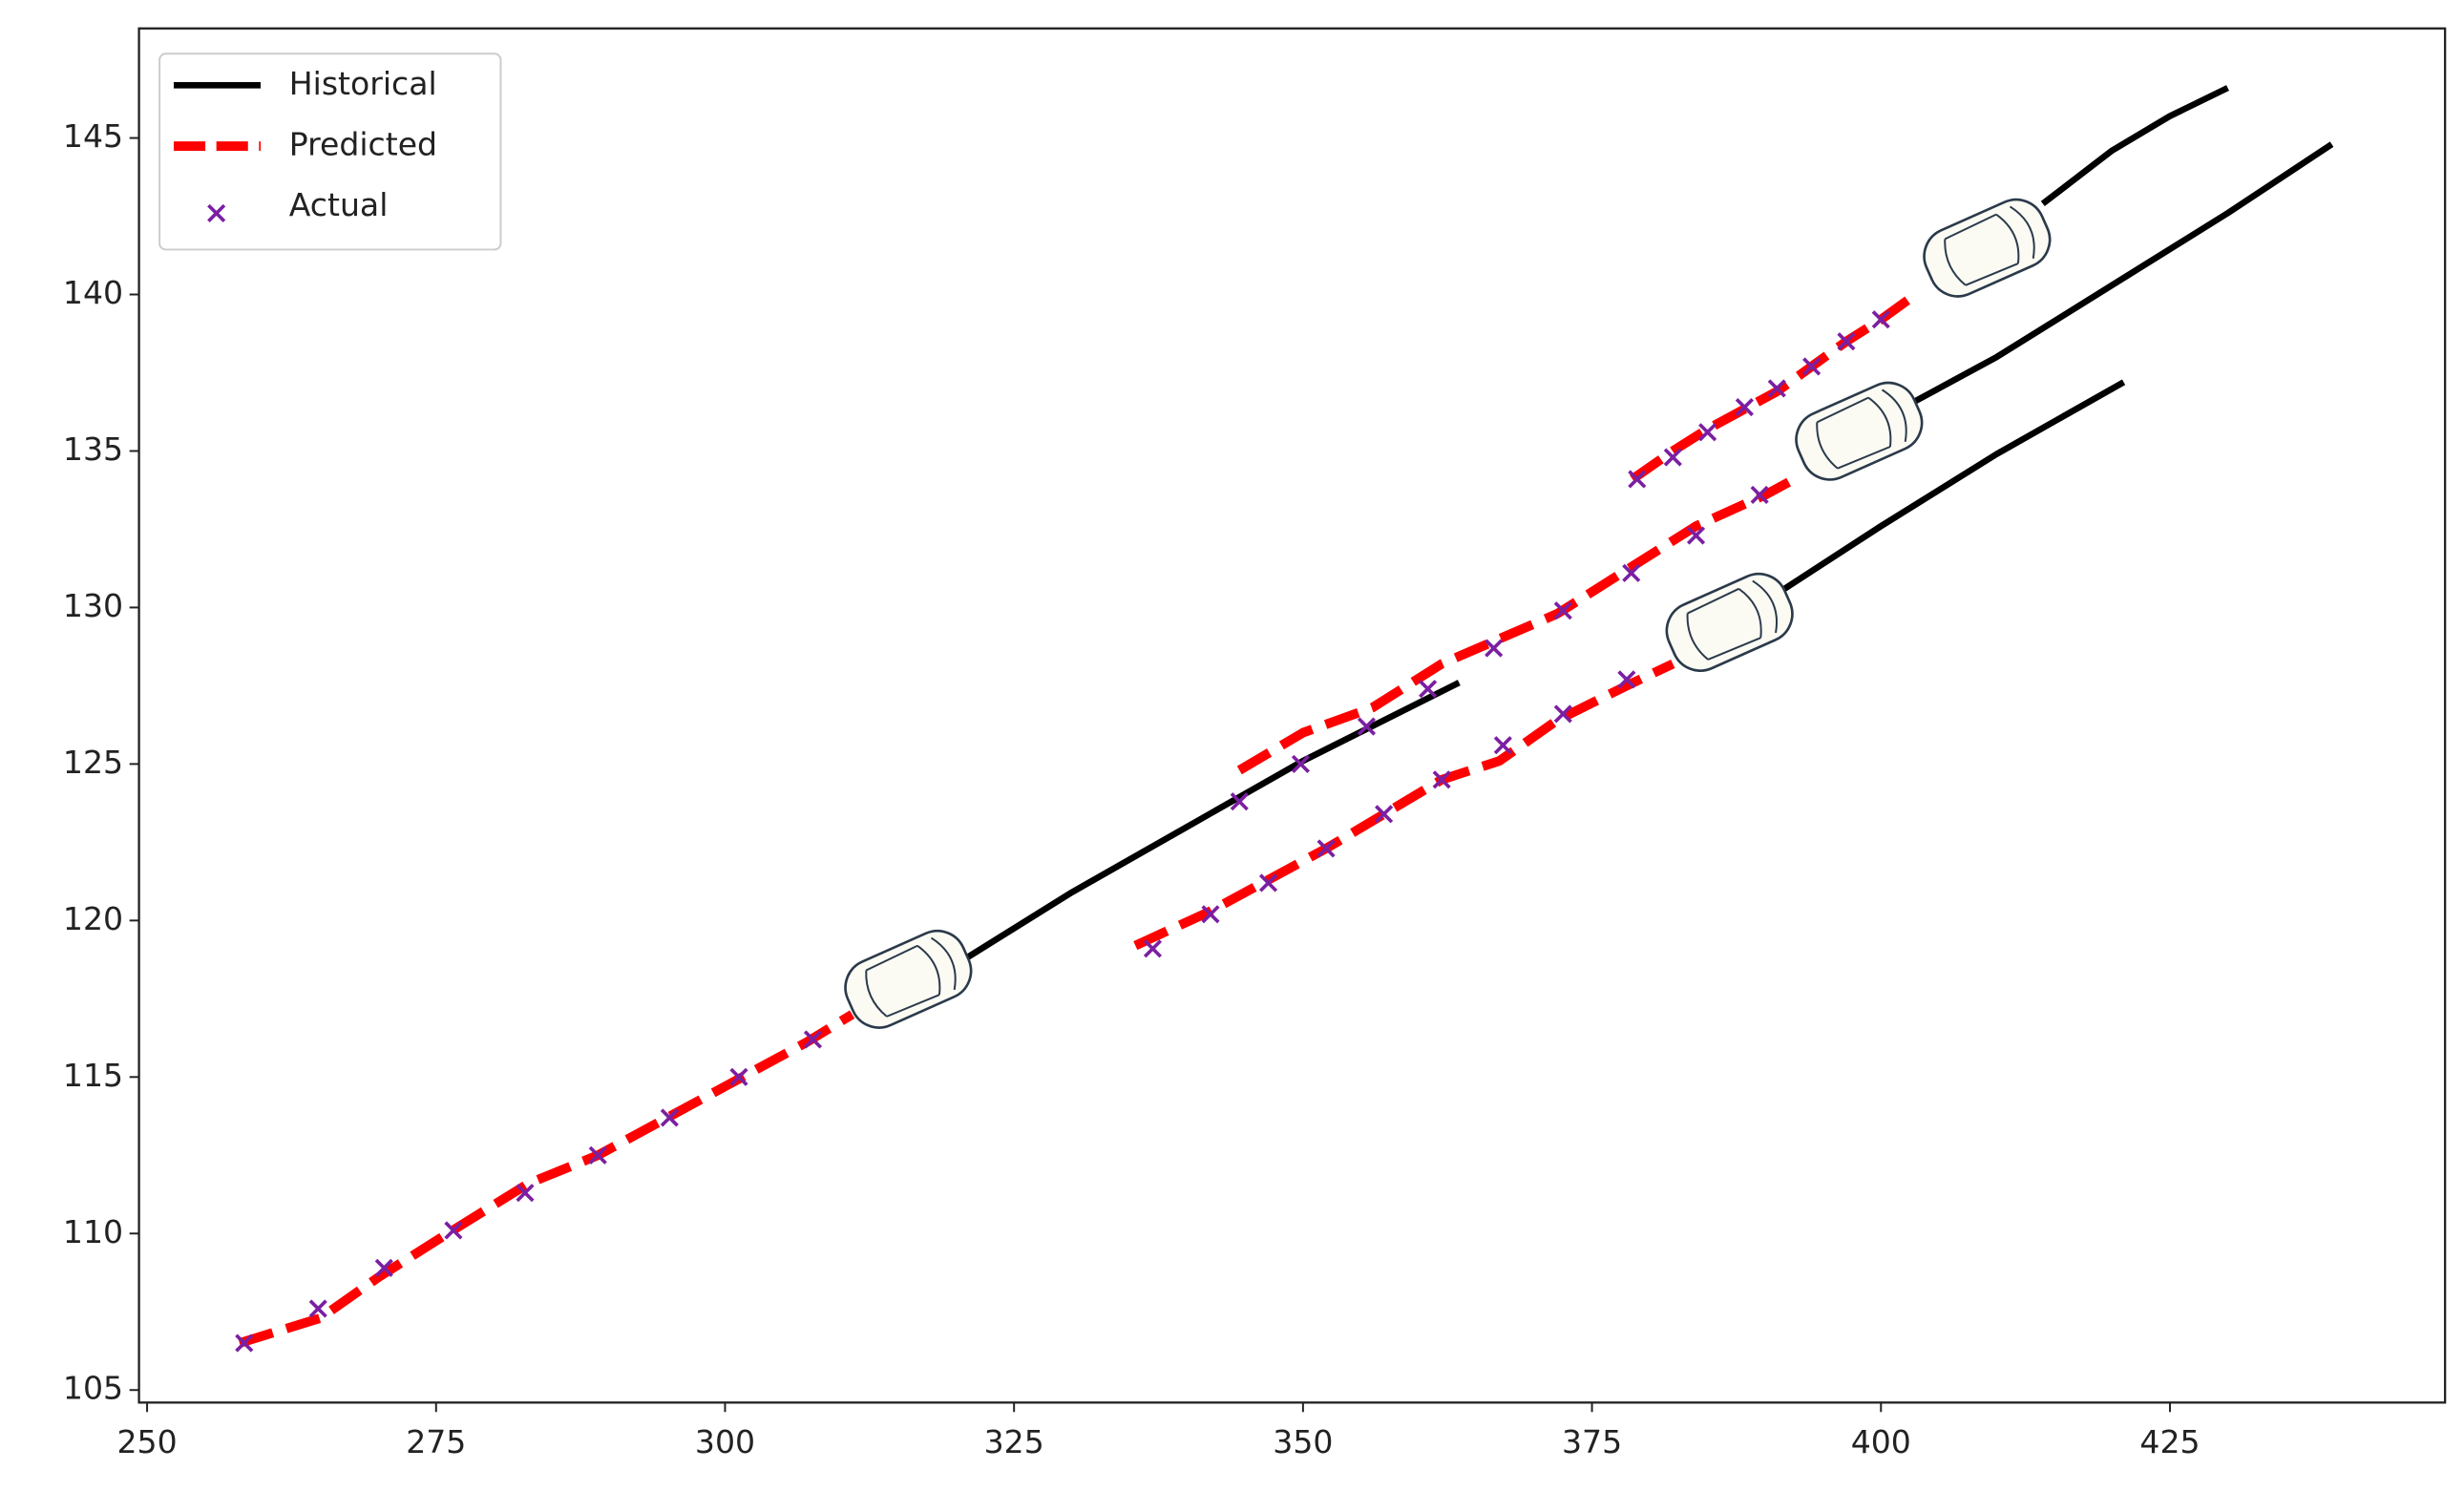 The width and height of the screenshot is (2464, 1491). What do you see at coordinates (93, 919) in the screenshot?
I see `y-tick-label: 120` at bounding box center [93, 919].